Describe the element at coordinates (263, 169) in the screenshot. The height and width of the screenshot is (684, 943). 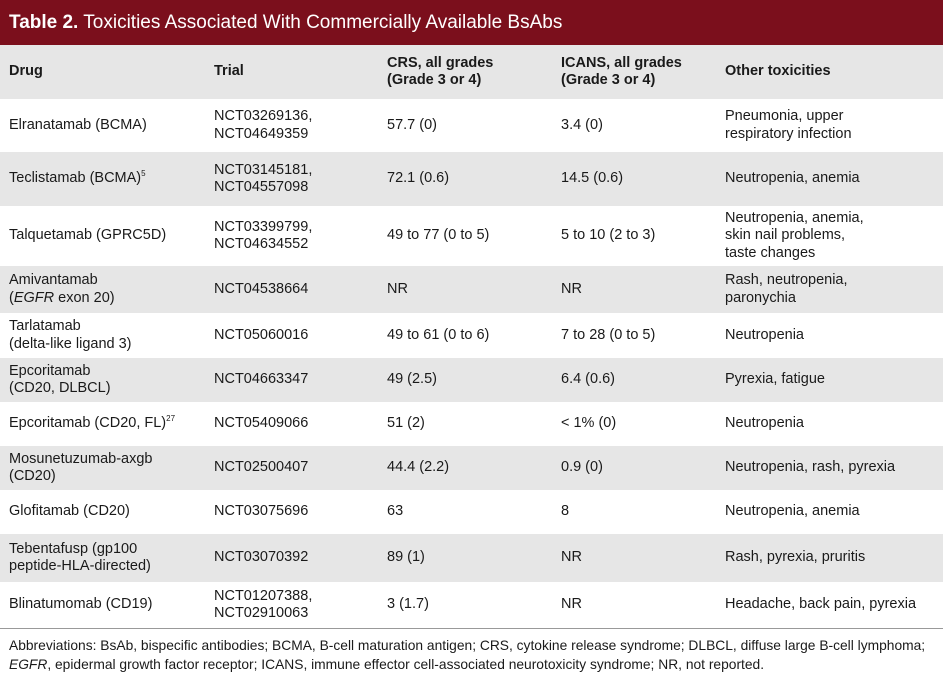
I see `cell-text: NCT03145181,` at that location.